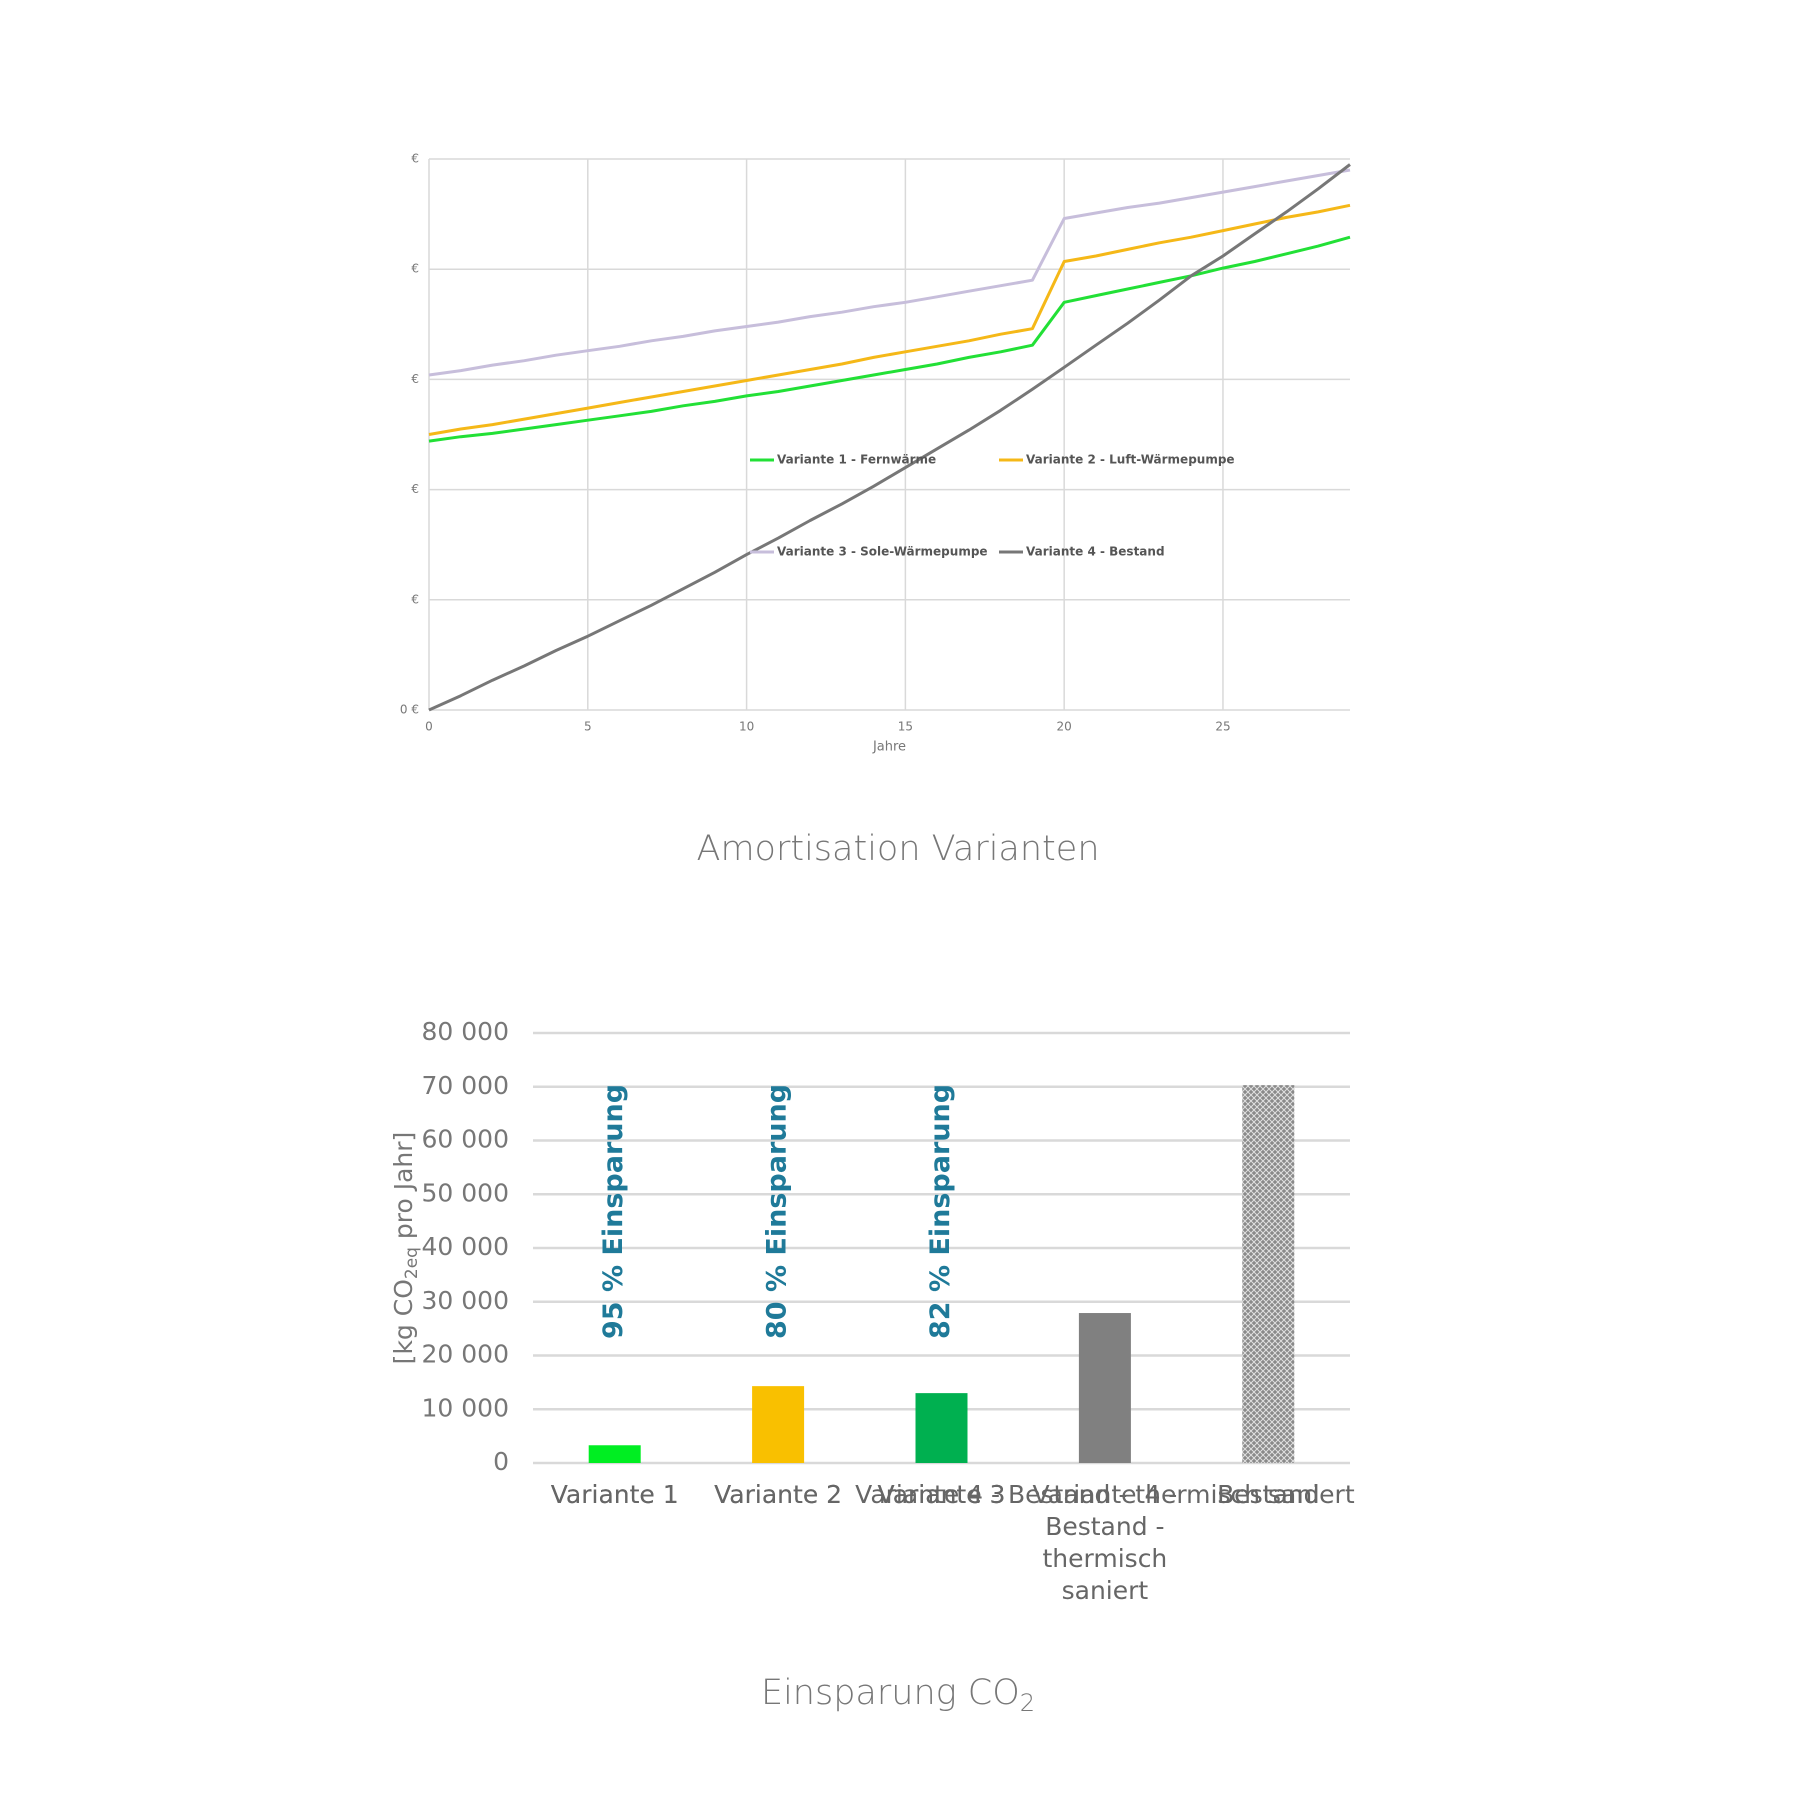 The image size is (1800, 1800). What do you see at coordinates (615, 1494) in the screenshot?
I see `x-tick-label: Variante 1Variante 1` at bounding box center [615, 1494].